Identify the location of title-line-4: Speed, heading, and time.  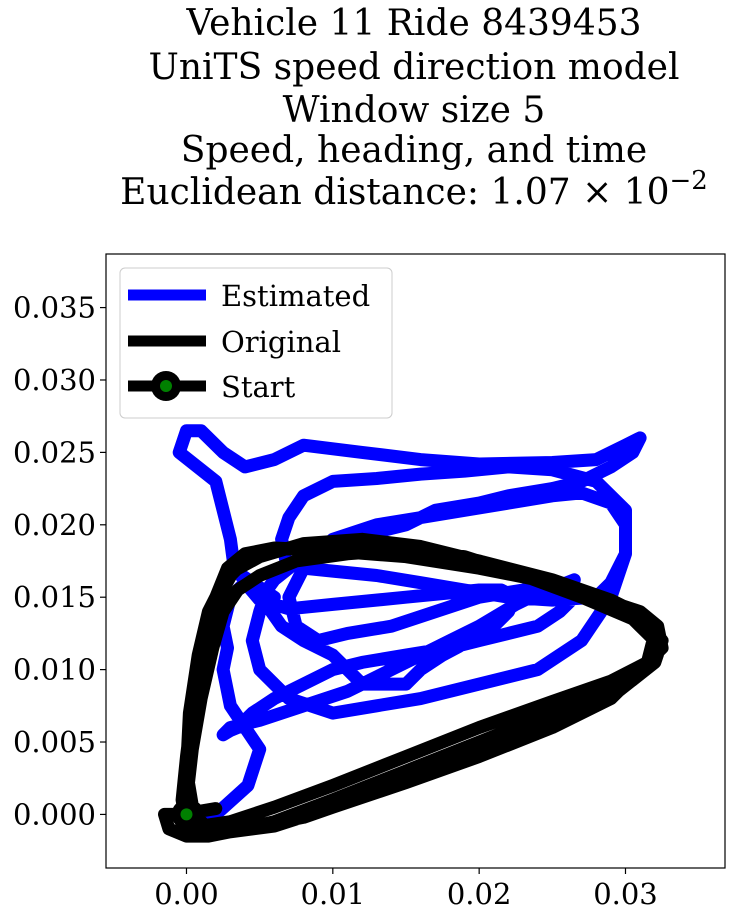
(414, 150).